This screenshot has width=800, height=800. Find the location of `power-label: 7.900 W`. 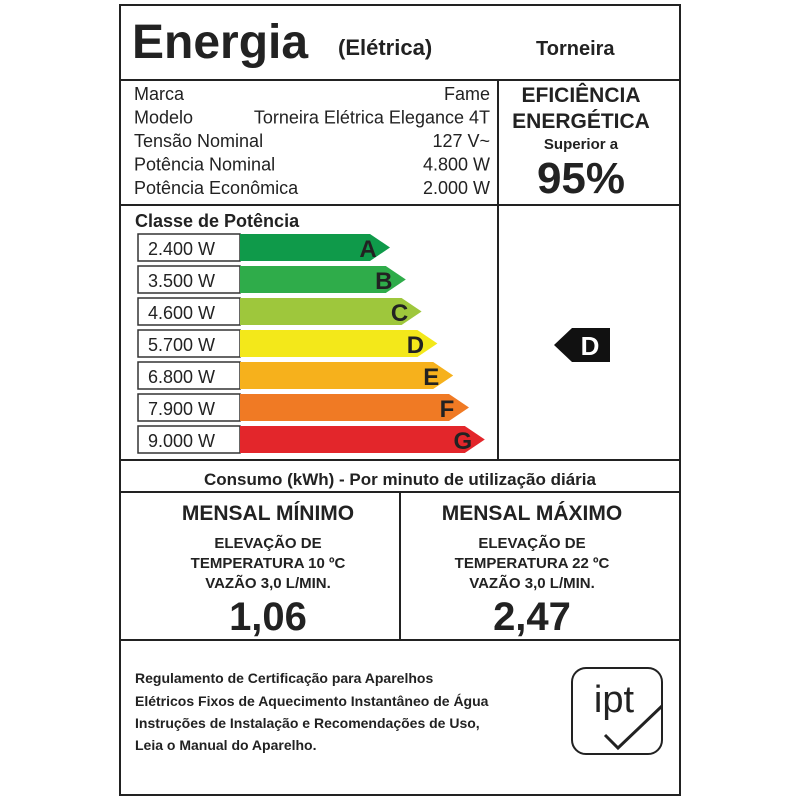

power-label: 7.900 W is located at coordinates (181, 409).